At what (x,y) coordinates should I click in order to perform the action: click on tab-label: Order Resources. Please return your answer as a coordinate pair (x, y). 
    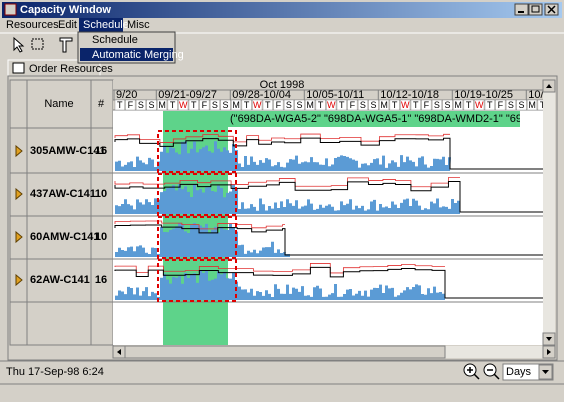
    Looking at the image, I should click on (71, 69).